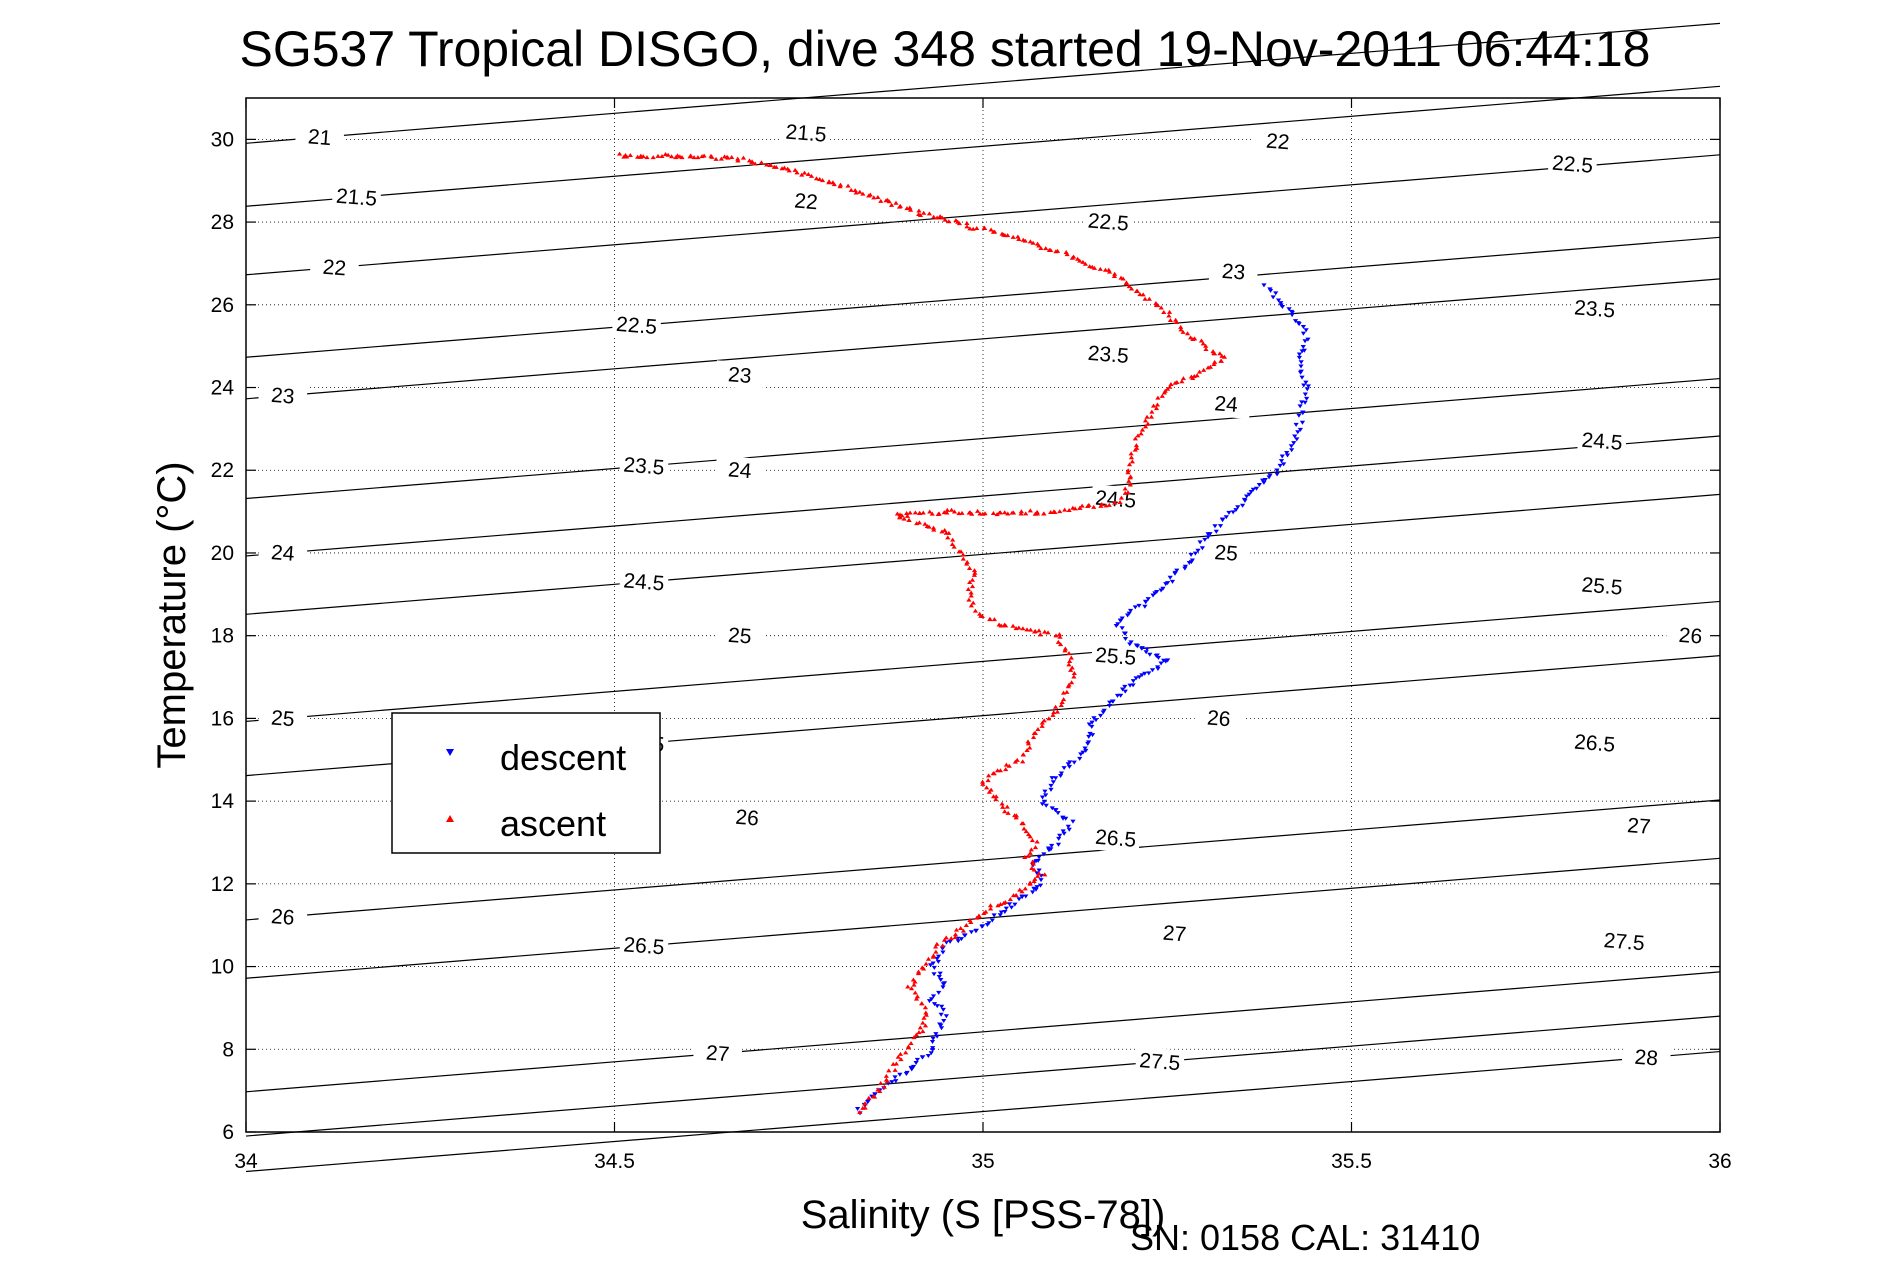 This screenshot has height=1262, width=1891. What do you see at coordinates (222, 222) in the screenshot?
I see `y-tick-label: 28` at bounding box center [222, 222].